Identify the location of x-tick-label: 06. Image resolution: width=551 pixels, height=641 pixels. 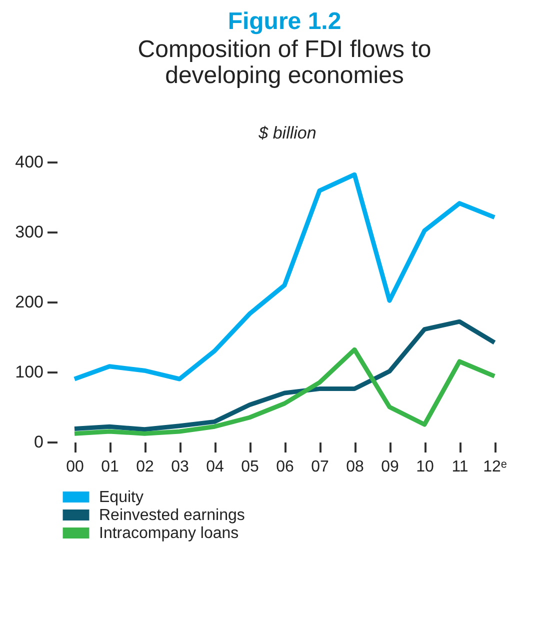
(285, 467).